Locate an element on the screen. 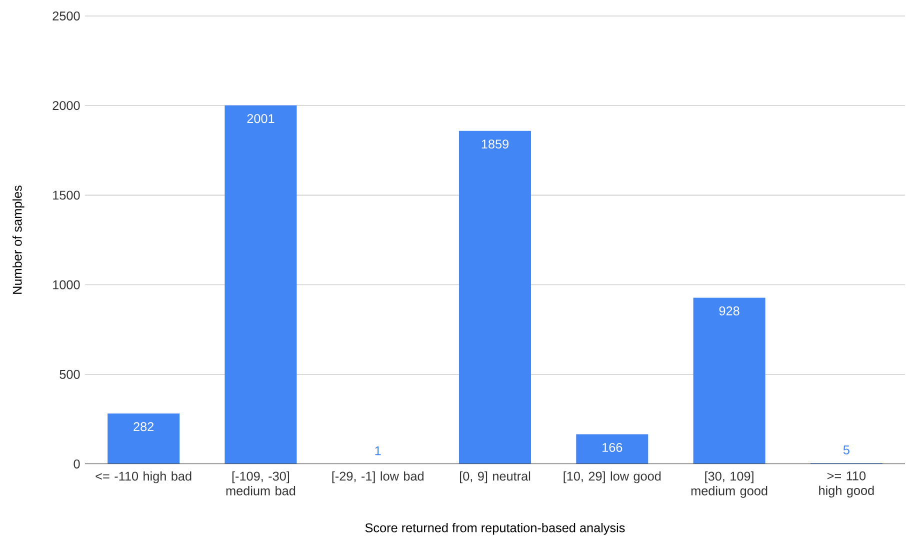 Image resolution: width=906 pixels, height=545 pixels. data-label: 5 is located at coordinates (846, 450).